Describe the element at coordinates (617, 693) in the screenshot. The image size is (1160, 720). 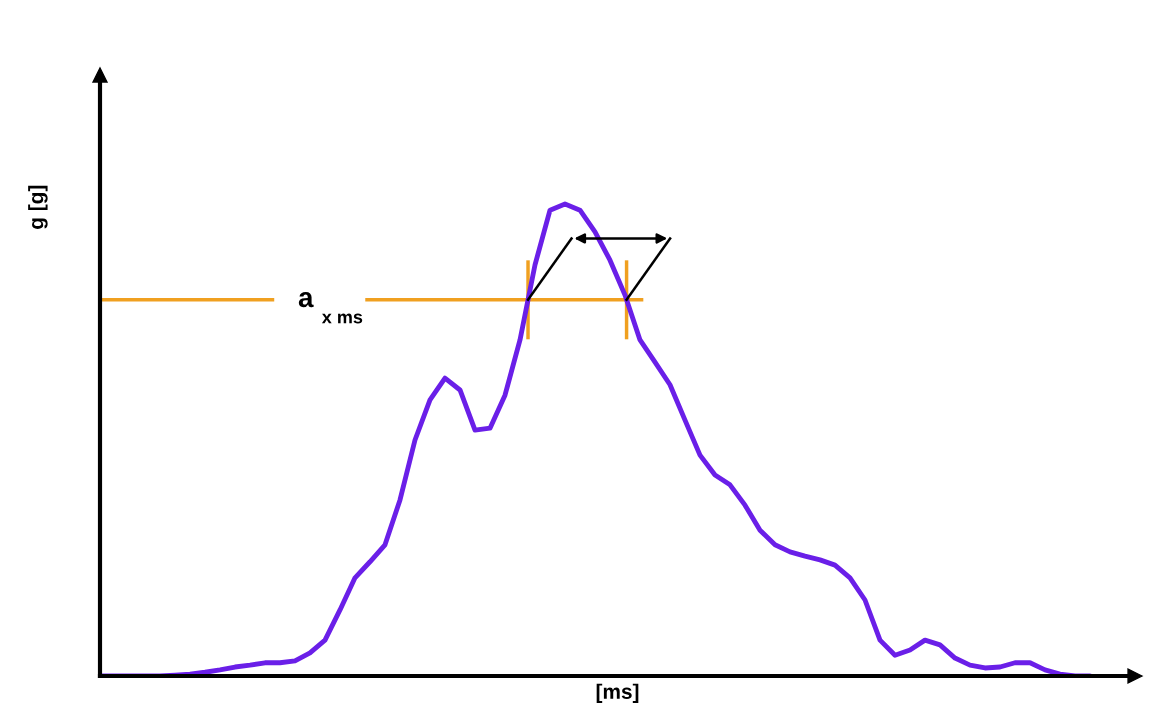
I see `x-axis-title: [ms]` at that location.